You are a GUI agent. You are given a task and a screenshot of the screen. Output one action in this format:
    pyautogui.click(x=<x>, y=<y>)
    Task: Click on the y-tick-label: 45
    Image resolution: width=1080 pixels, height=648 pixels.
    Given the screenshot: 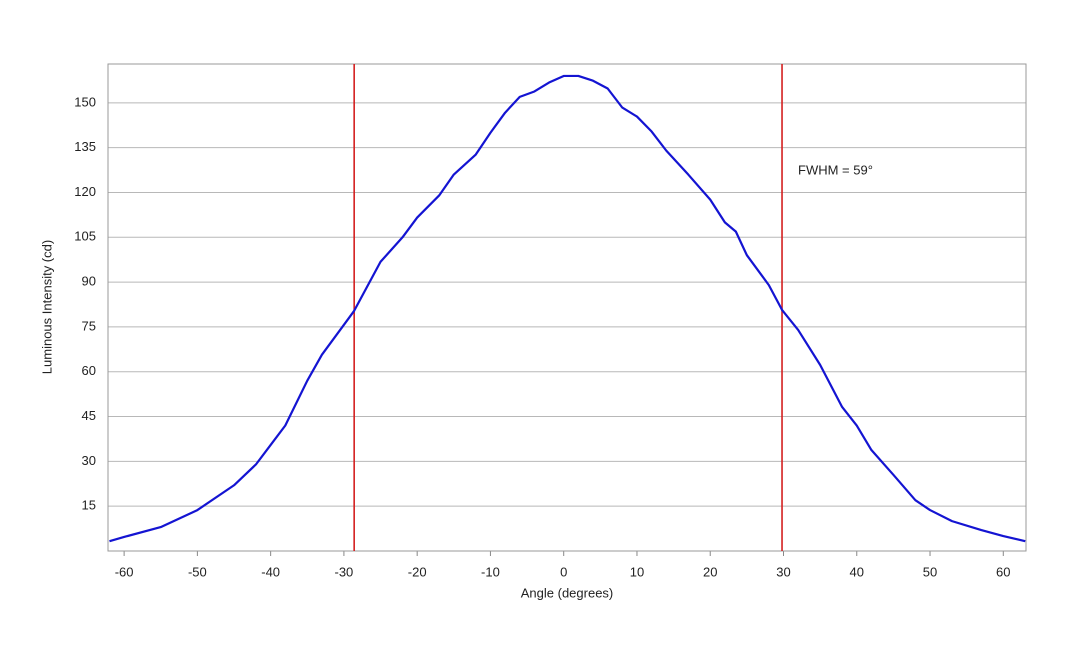 What is the action you would take?
    pyautogui.click(x=89, y=415)
    